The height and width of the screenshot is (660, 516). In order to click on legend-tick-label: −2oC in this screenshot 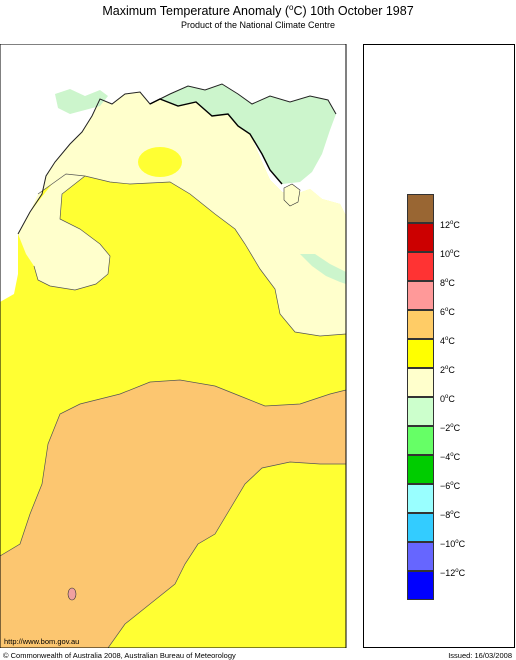, I will do `click(450, 428)`.